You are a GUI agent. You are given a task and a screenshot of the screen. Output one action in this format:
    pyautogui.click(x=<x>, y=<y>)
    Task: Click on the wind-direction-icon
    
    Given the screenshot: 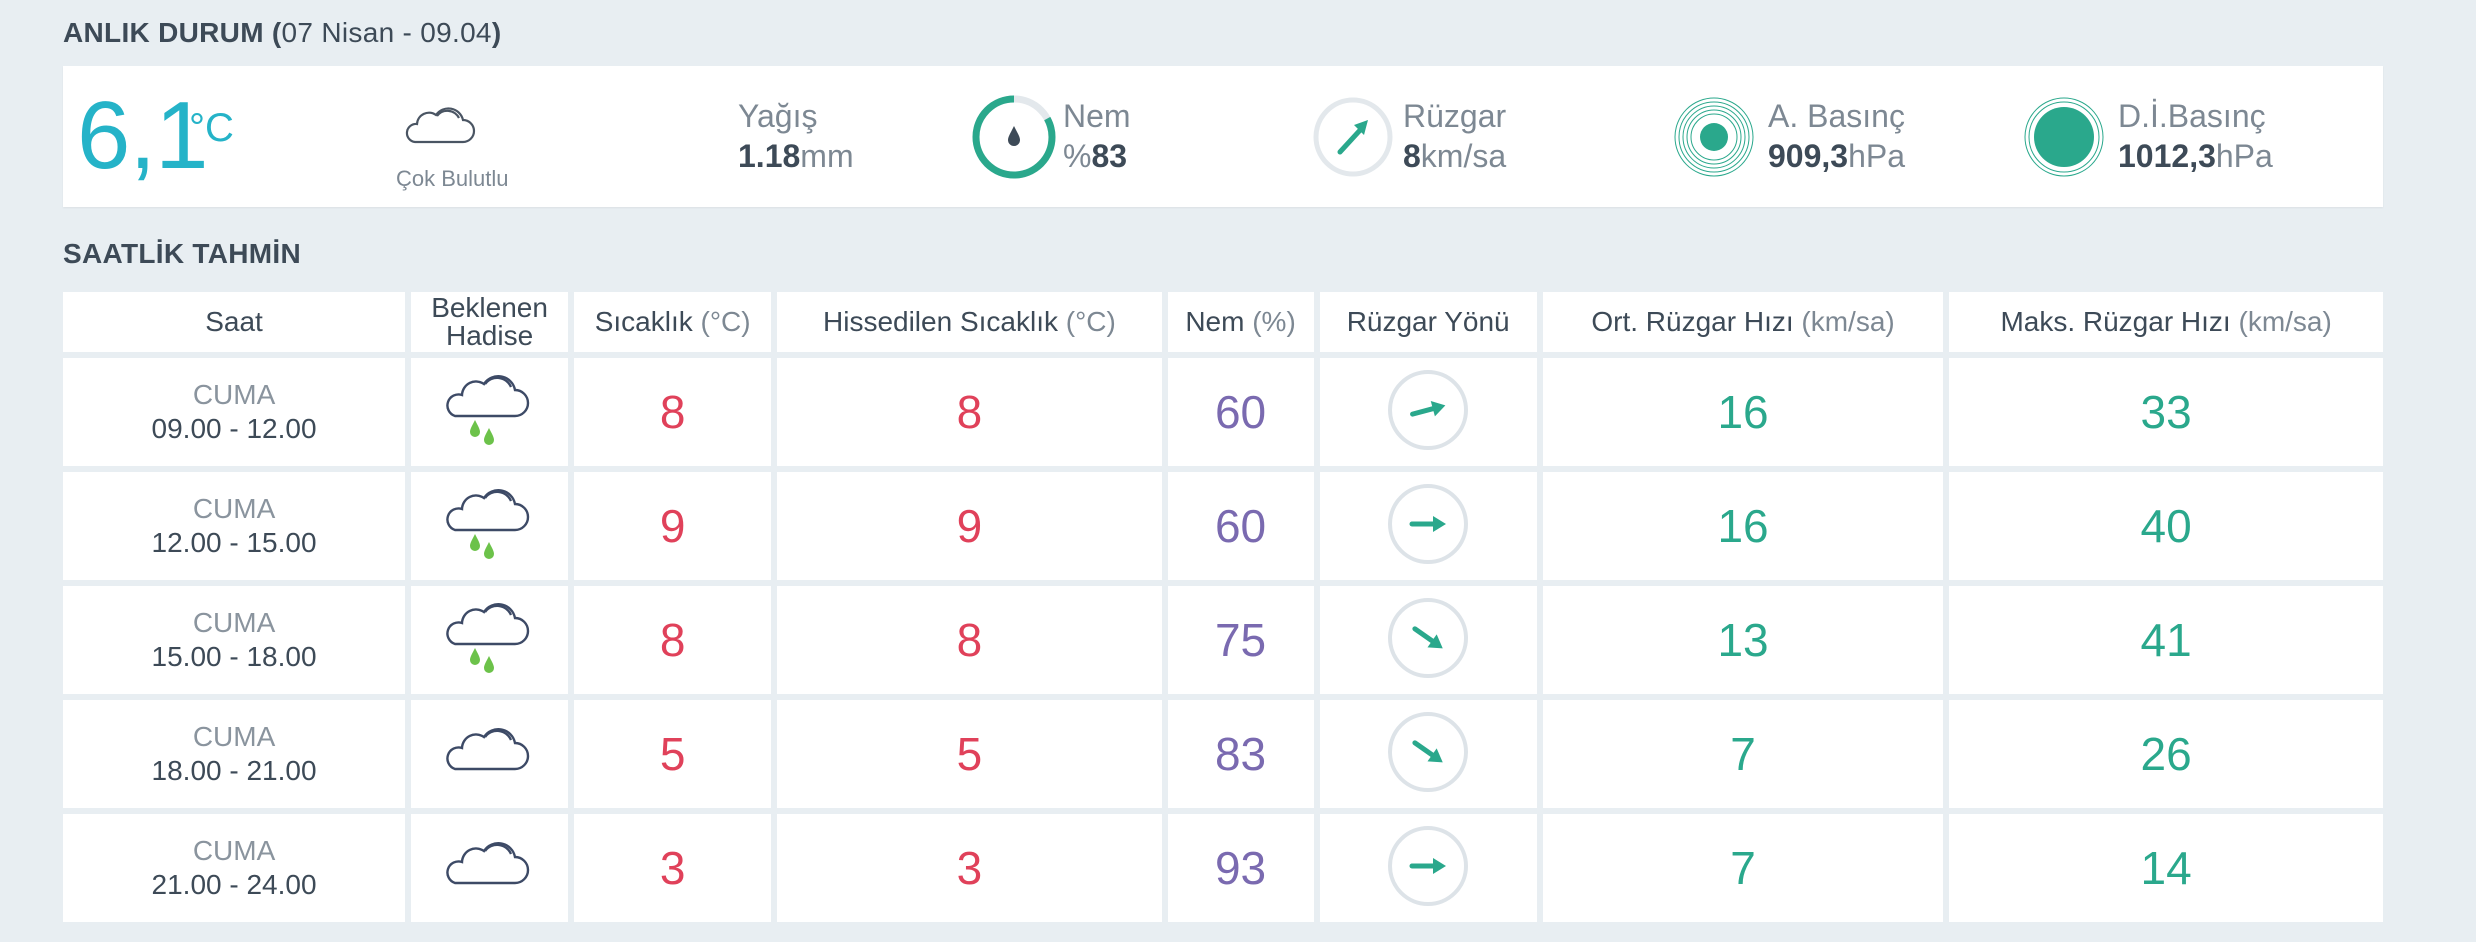 What is the action you would take?
    pyautogui.click(x=1353, y=139)
    